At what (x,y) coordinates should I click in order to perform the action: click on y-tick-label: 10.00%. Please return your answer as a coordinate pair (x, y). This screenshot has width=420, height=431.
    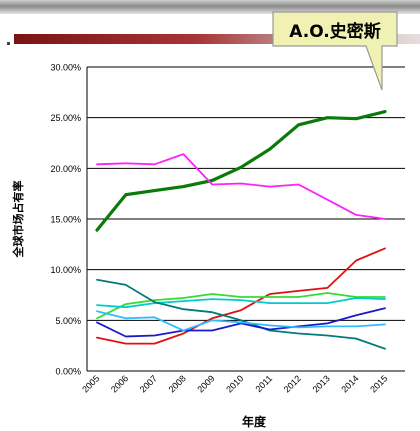
    Looking at the image, I should click on (65, 270).